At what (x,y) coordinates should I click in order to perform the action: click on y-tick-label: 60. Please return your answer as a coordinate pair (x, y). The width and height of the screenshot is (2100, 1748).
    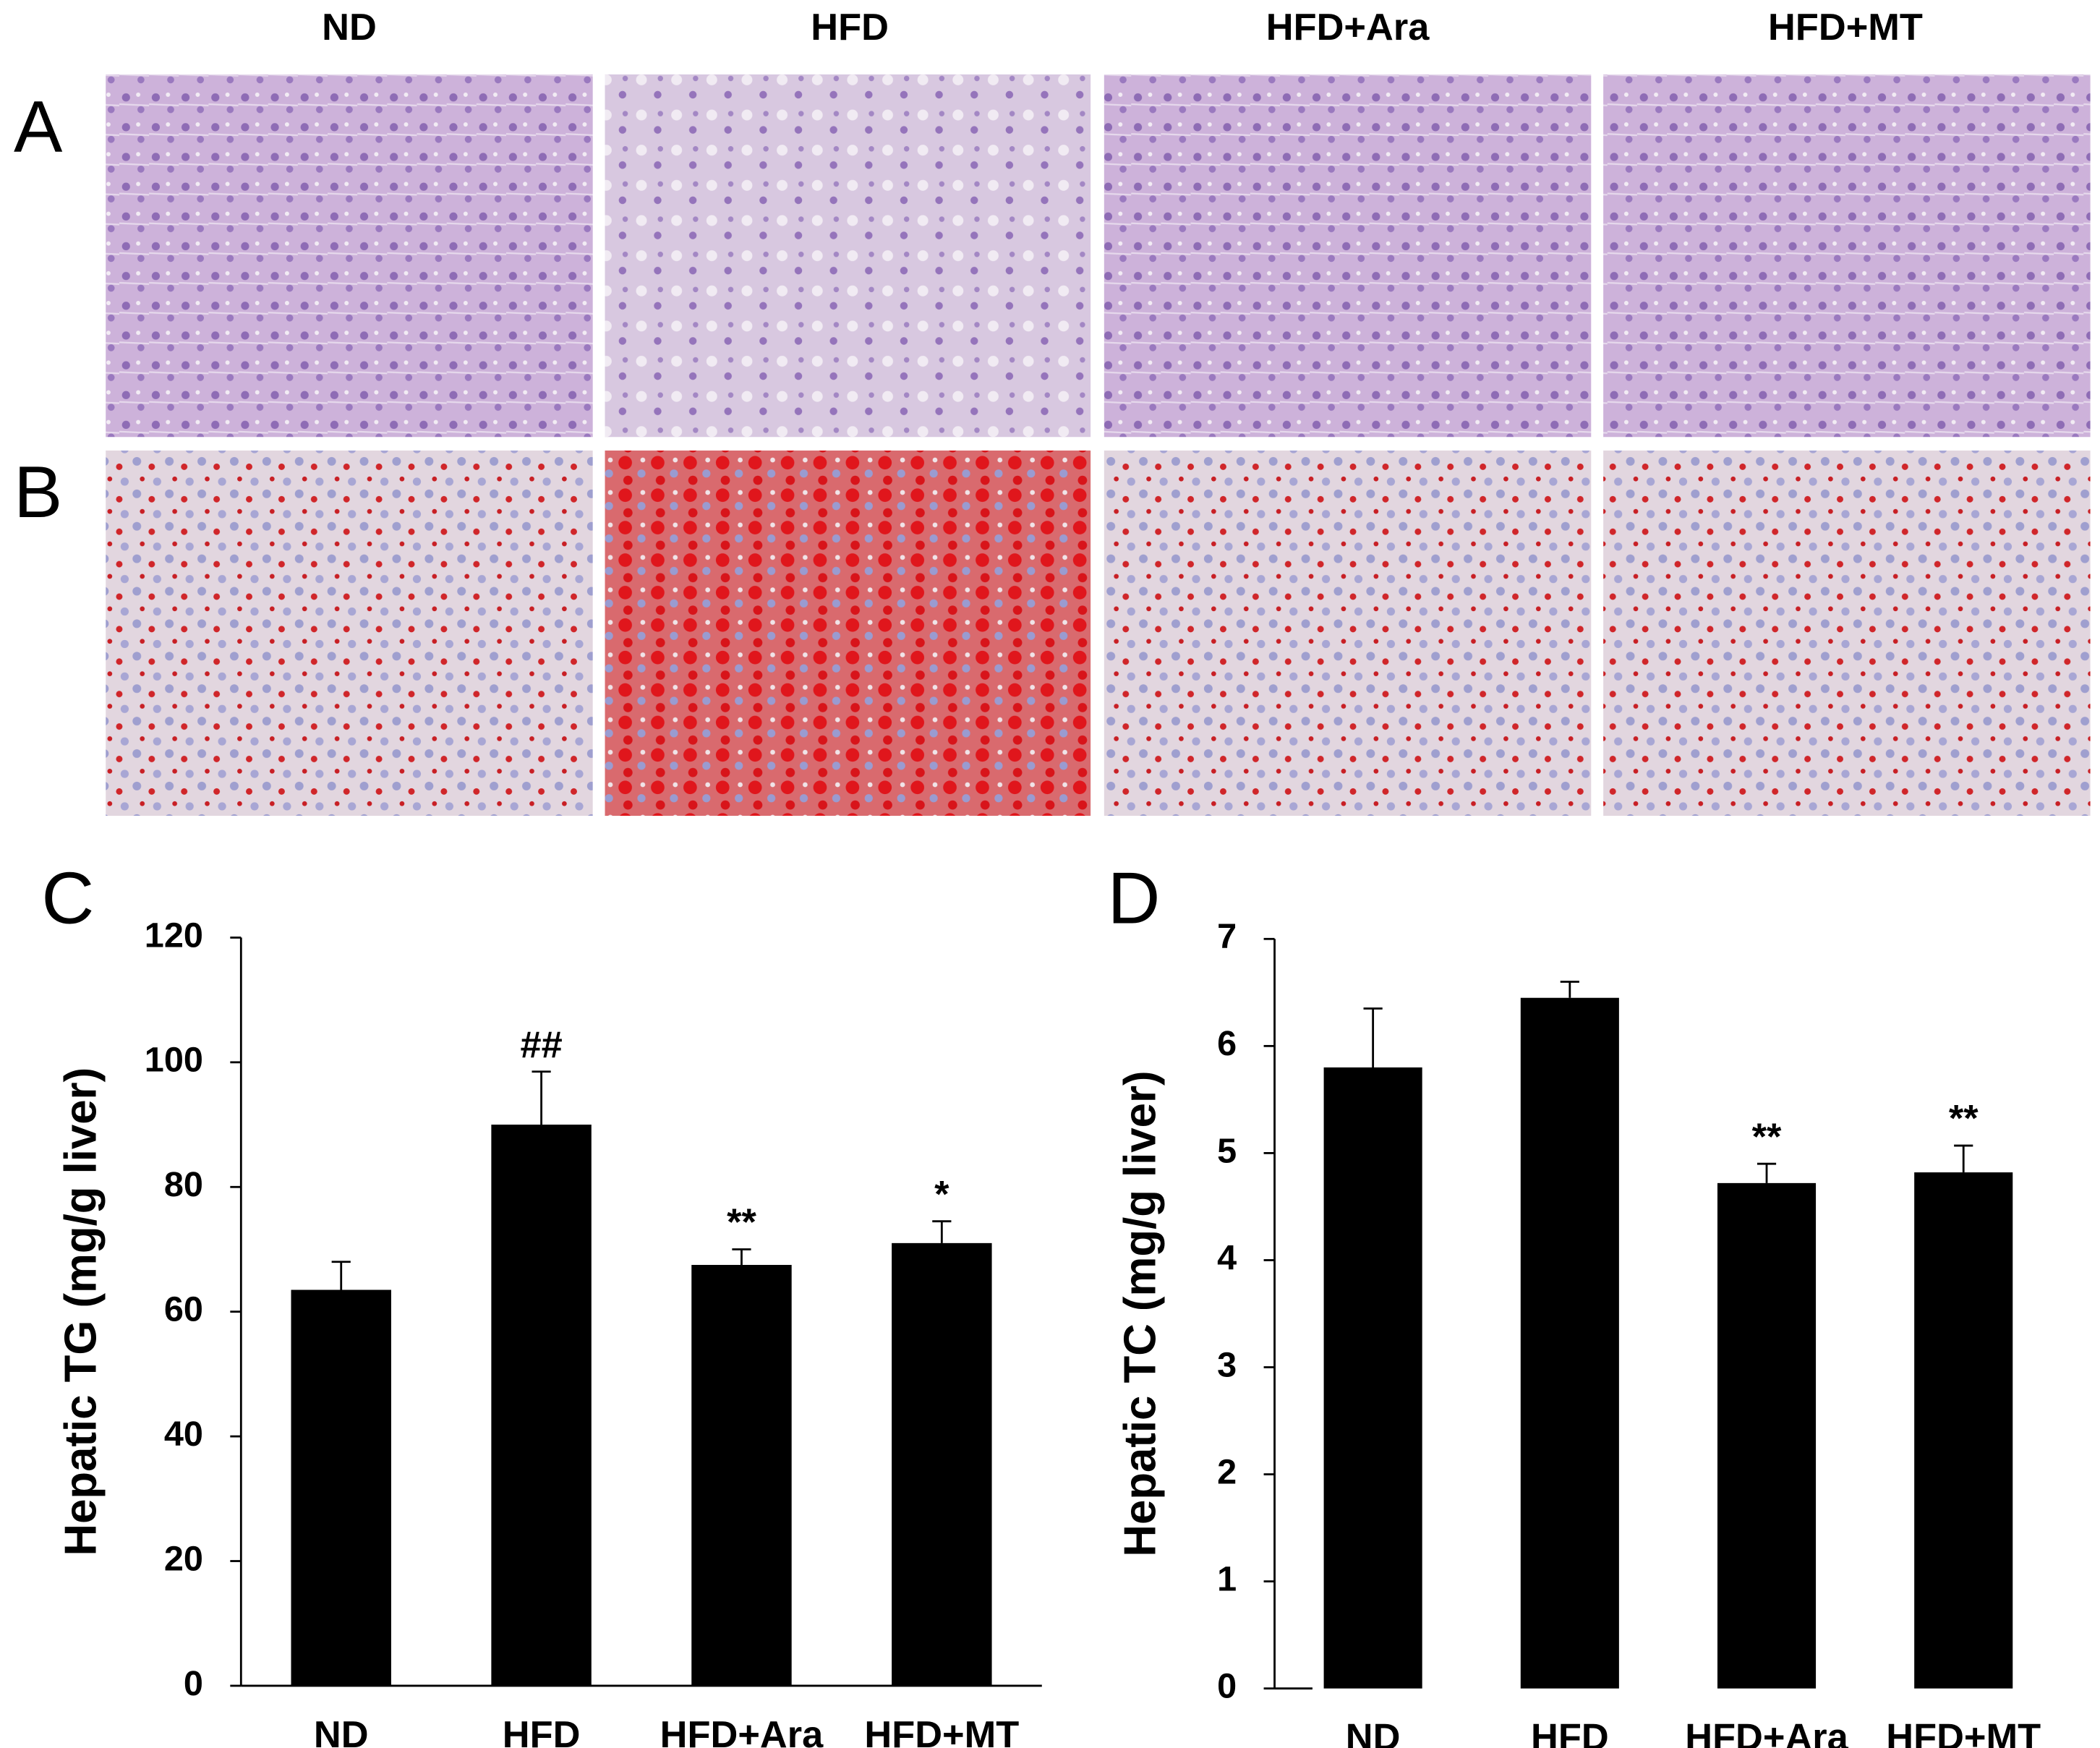
    Looking at the image, I should click on (183, 1309).